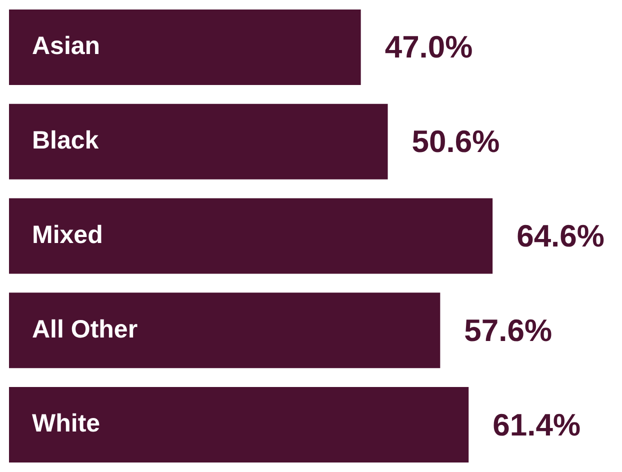 This screenshot has width=622, height=472. What do you see at coordinates (66, 46) in the screenshot?
I see `y-tick-label: Asian` at bounding box center [66, 46].